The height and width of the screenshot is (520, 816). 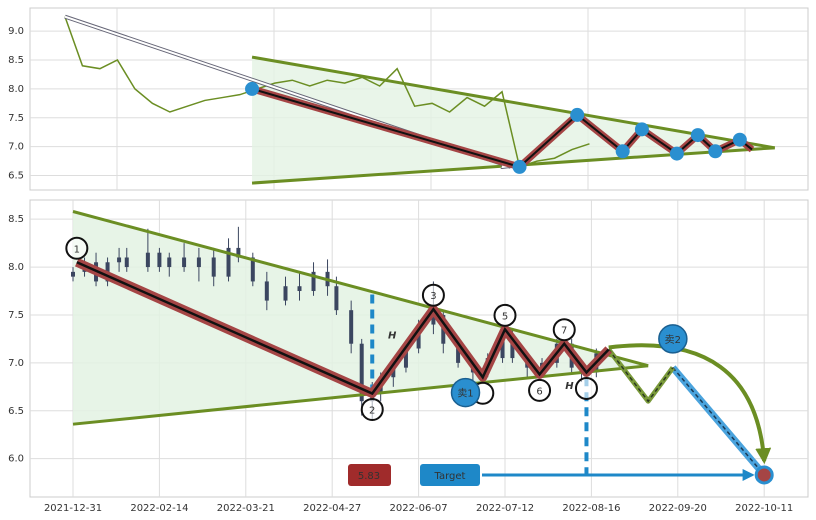 What do you see at coordinates (502, 128) in the screenshot?
I see `zigzag-core` at bounding box center [502, 128].